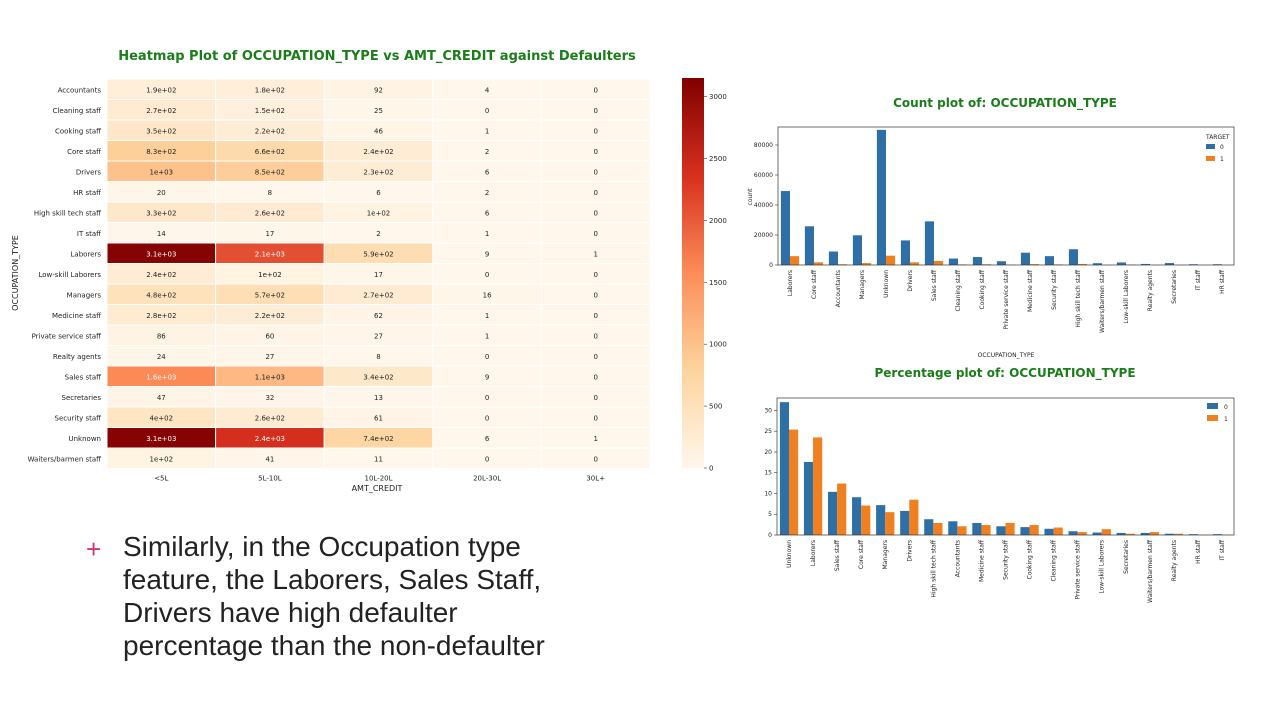 This screenshot has width=1280, height=720. Describe the element at coordinates (15, 273) in the screenshot. I see `heatmap-ylabel: OCCUPATION_TYPE` at that location.